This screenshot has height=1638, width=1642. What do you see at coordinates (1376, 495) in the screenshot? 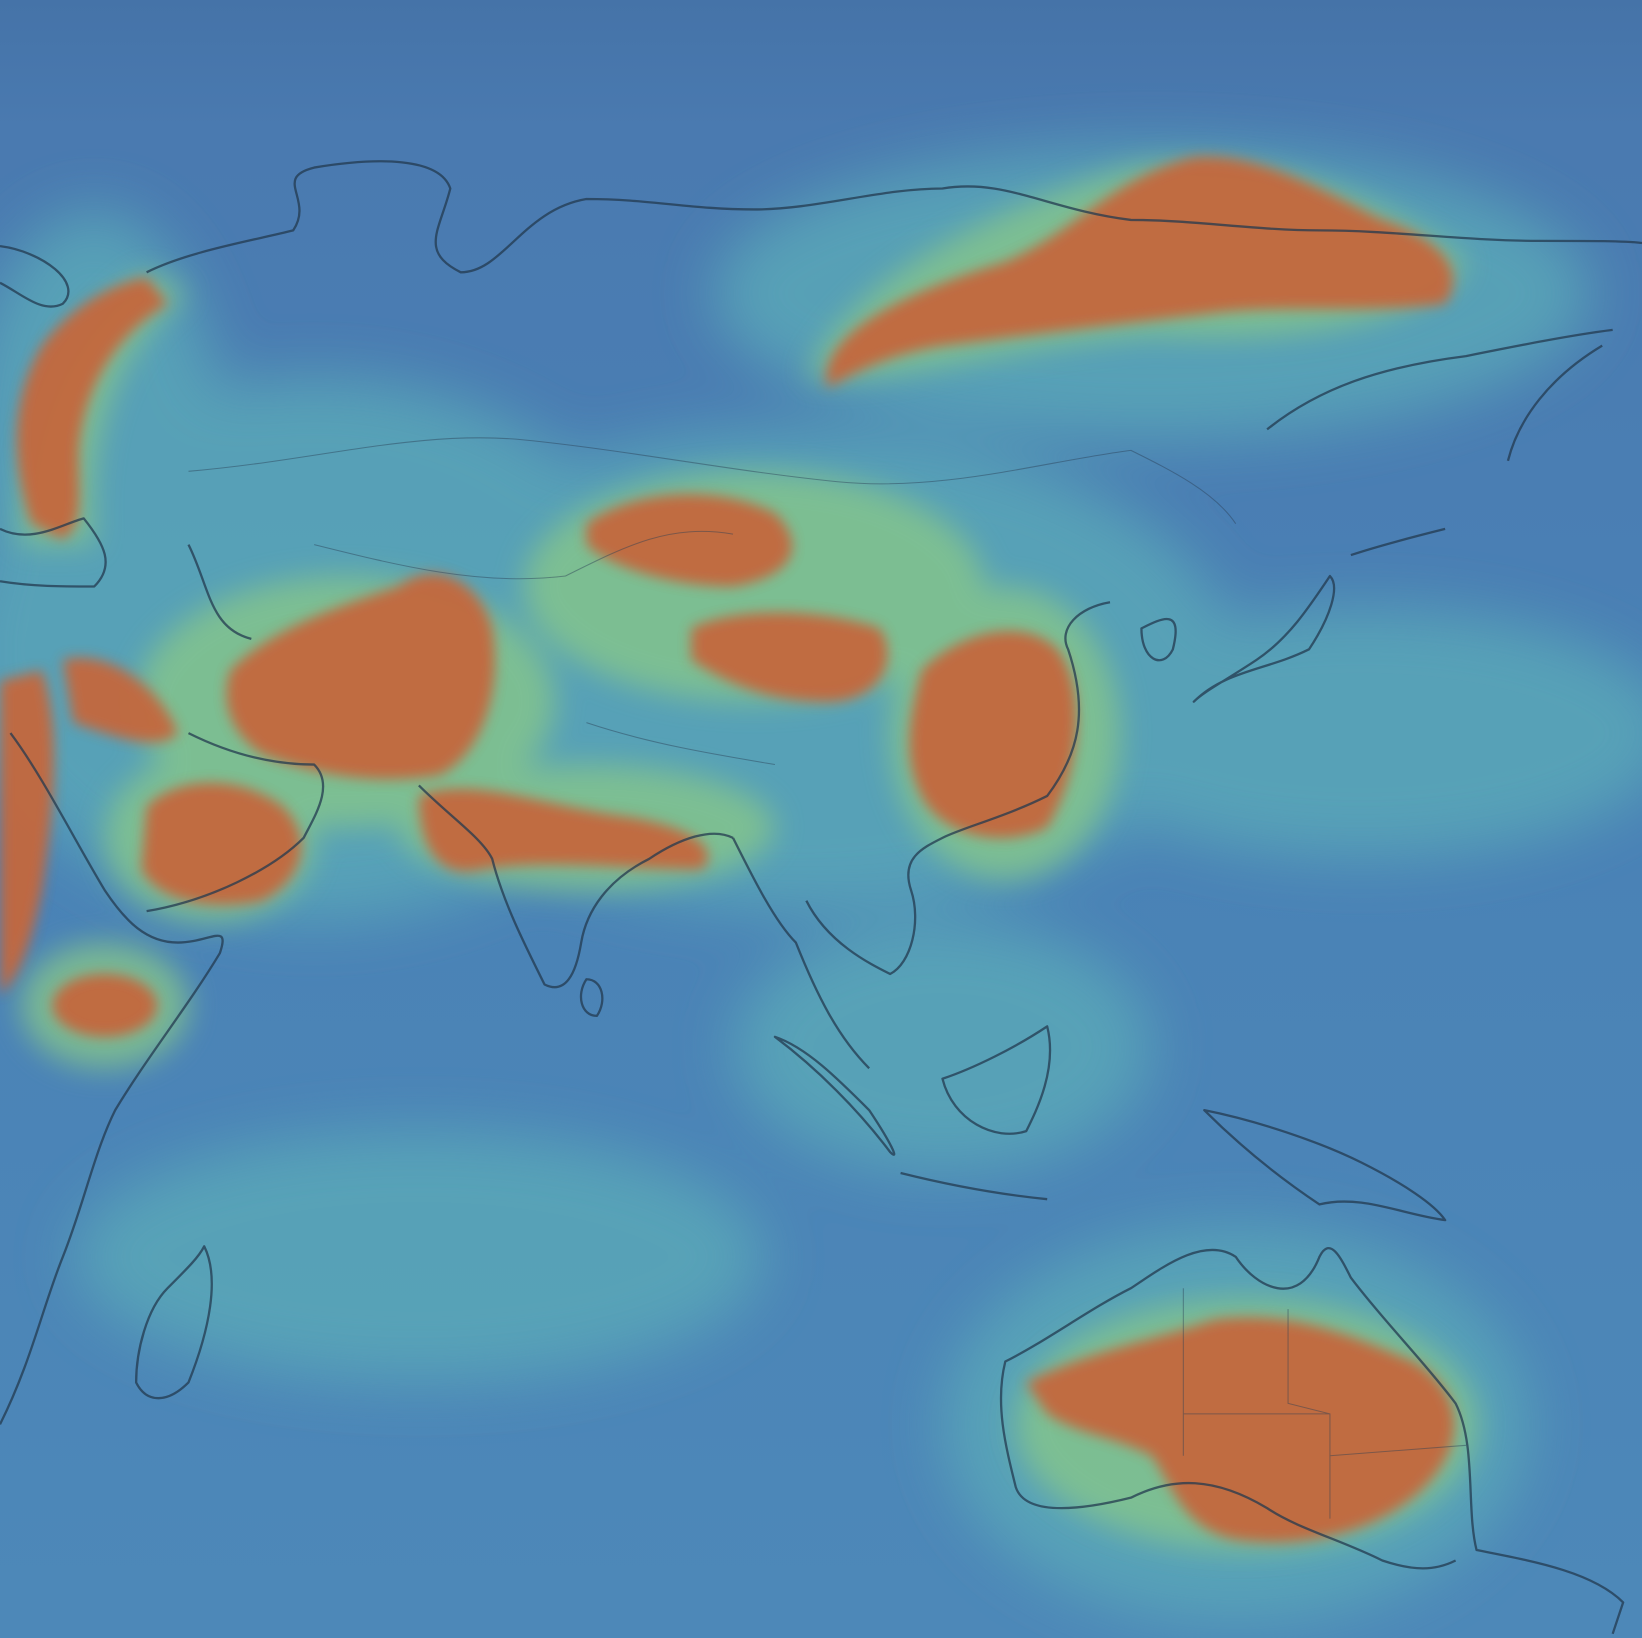
I see `coastline-northeast-asia` at bounding box center [1376, 495].